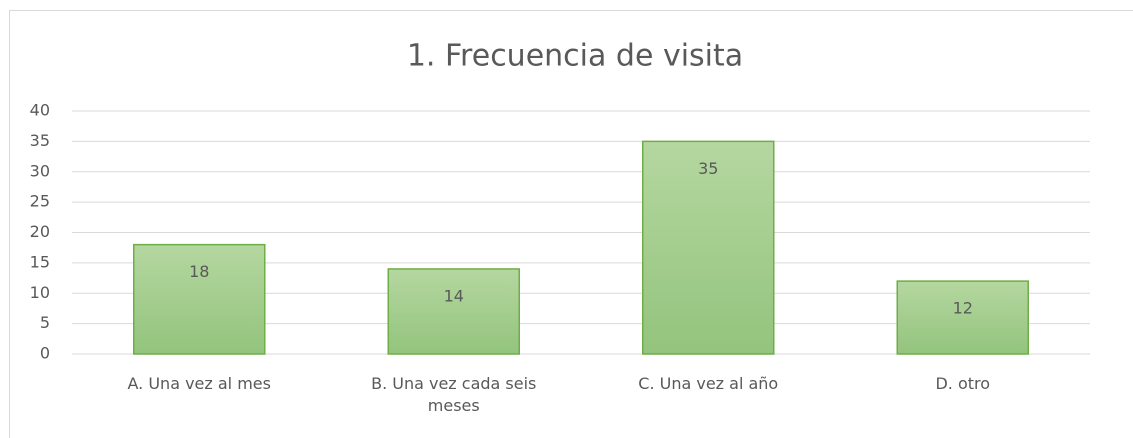  I want to click on y-tick-label: 0, so click(45, 353).